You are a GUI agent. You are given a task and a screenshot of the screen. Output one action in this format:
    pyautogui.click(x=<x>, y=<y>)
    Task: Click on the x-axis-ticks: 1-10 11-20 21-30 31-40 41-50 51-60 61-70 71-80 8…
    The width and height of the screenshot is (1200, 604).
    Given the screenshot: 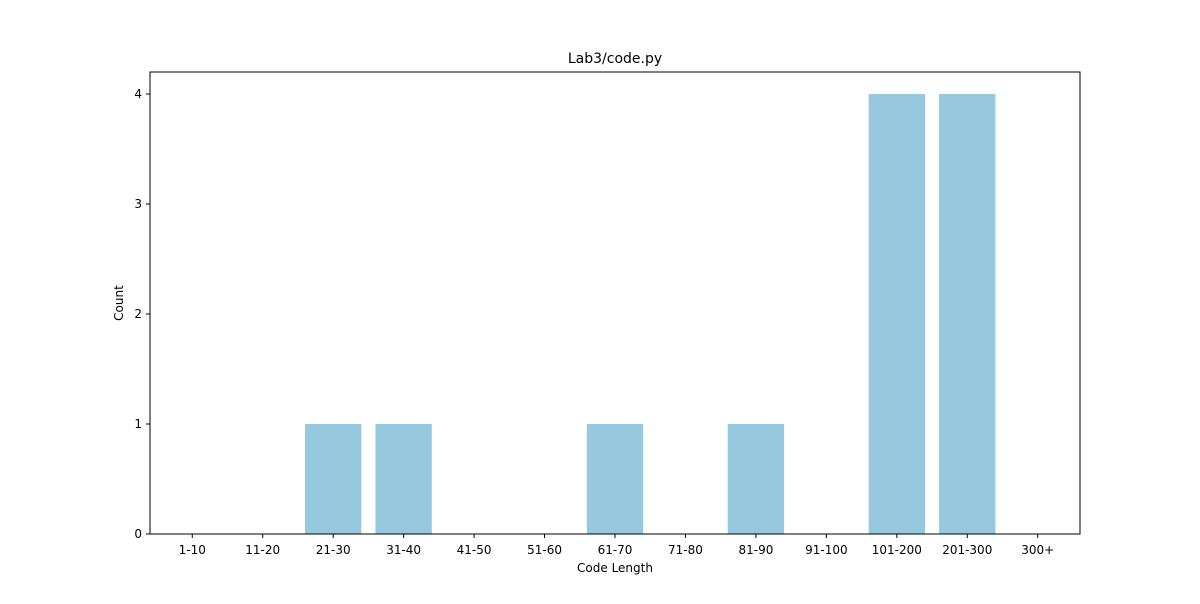 What is the action you would take?
    pyautogui.click(x=616, y=545)
    